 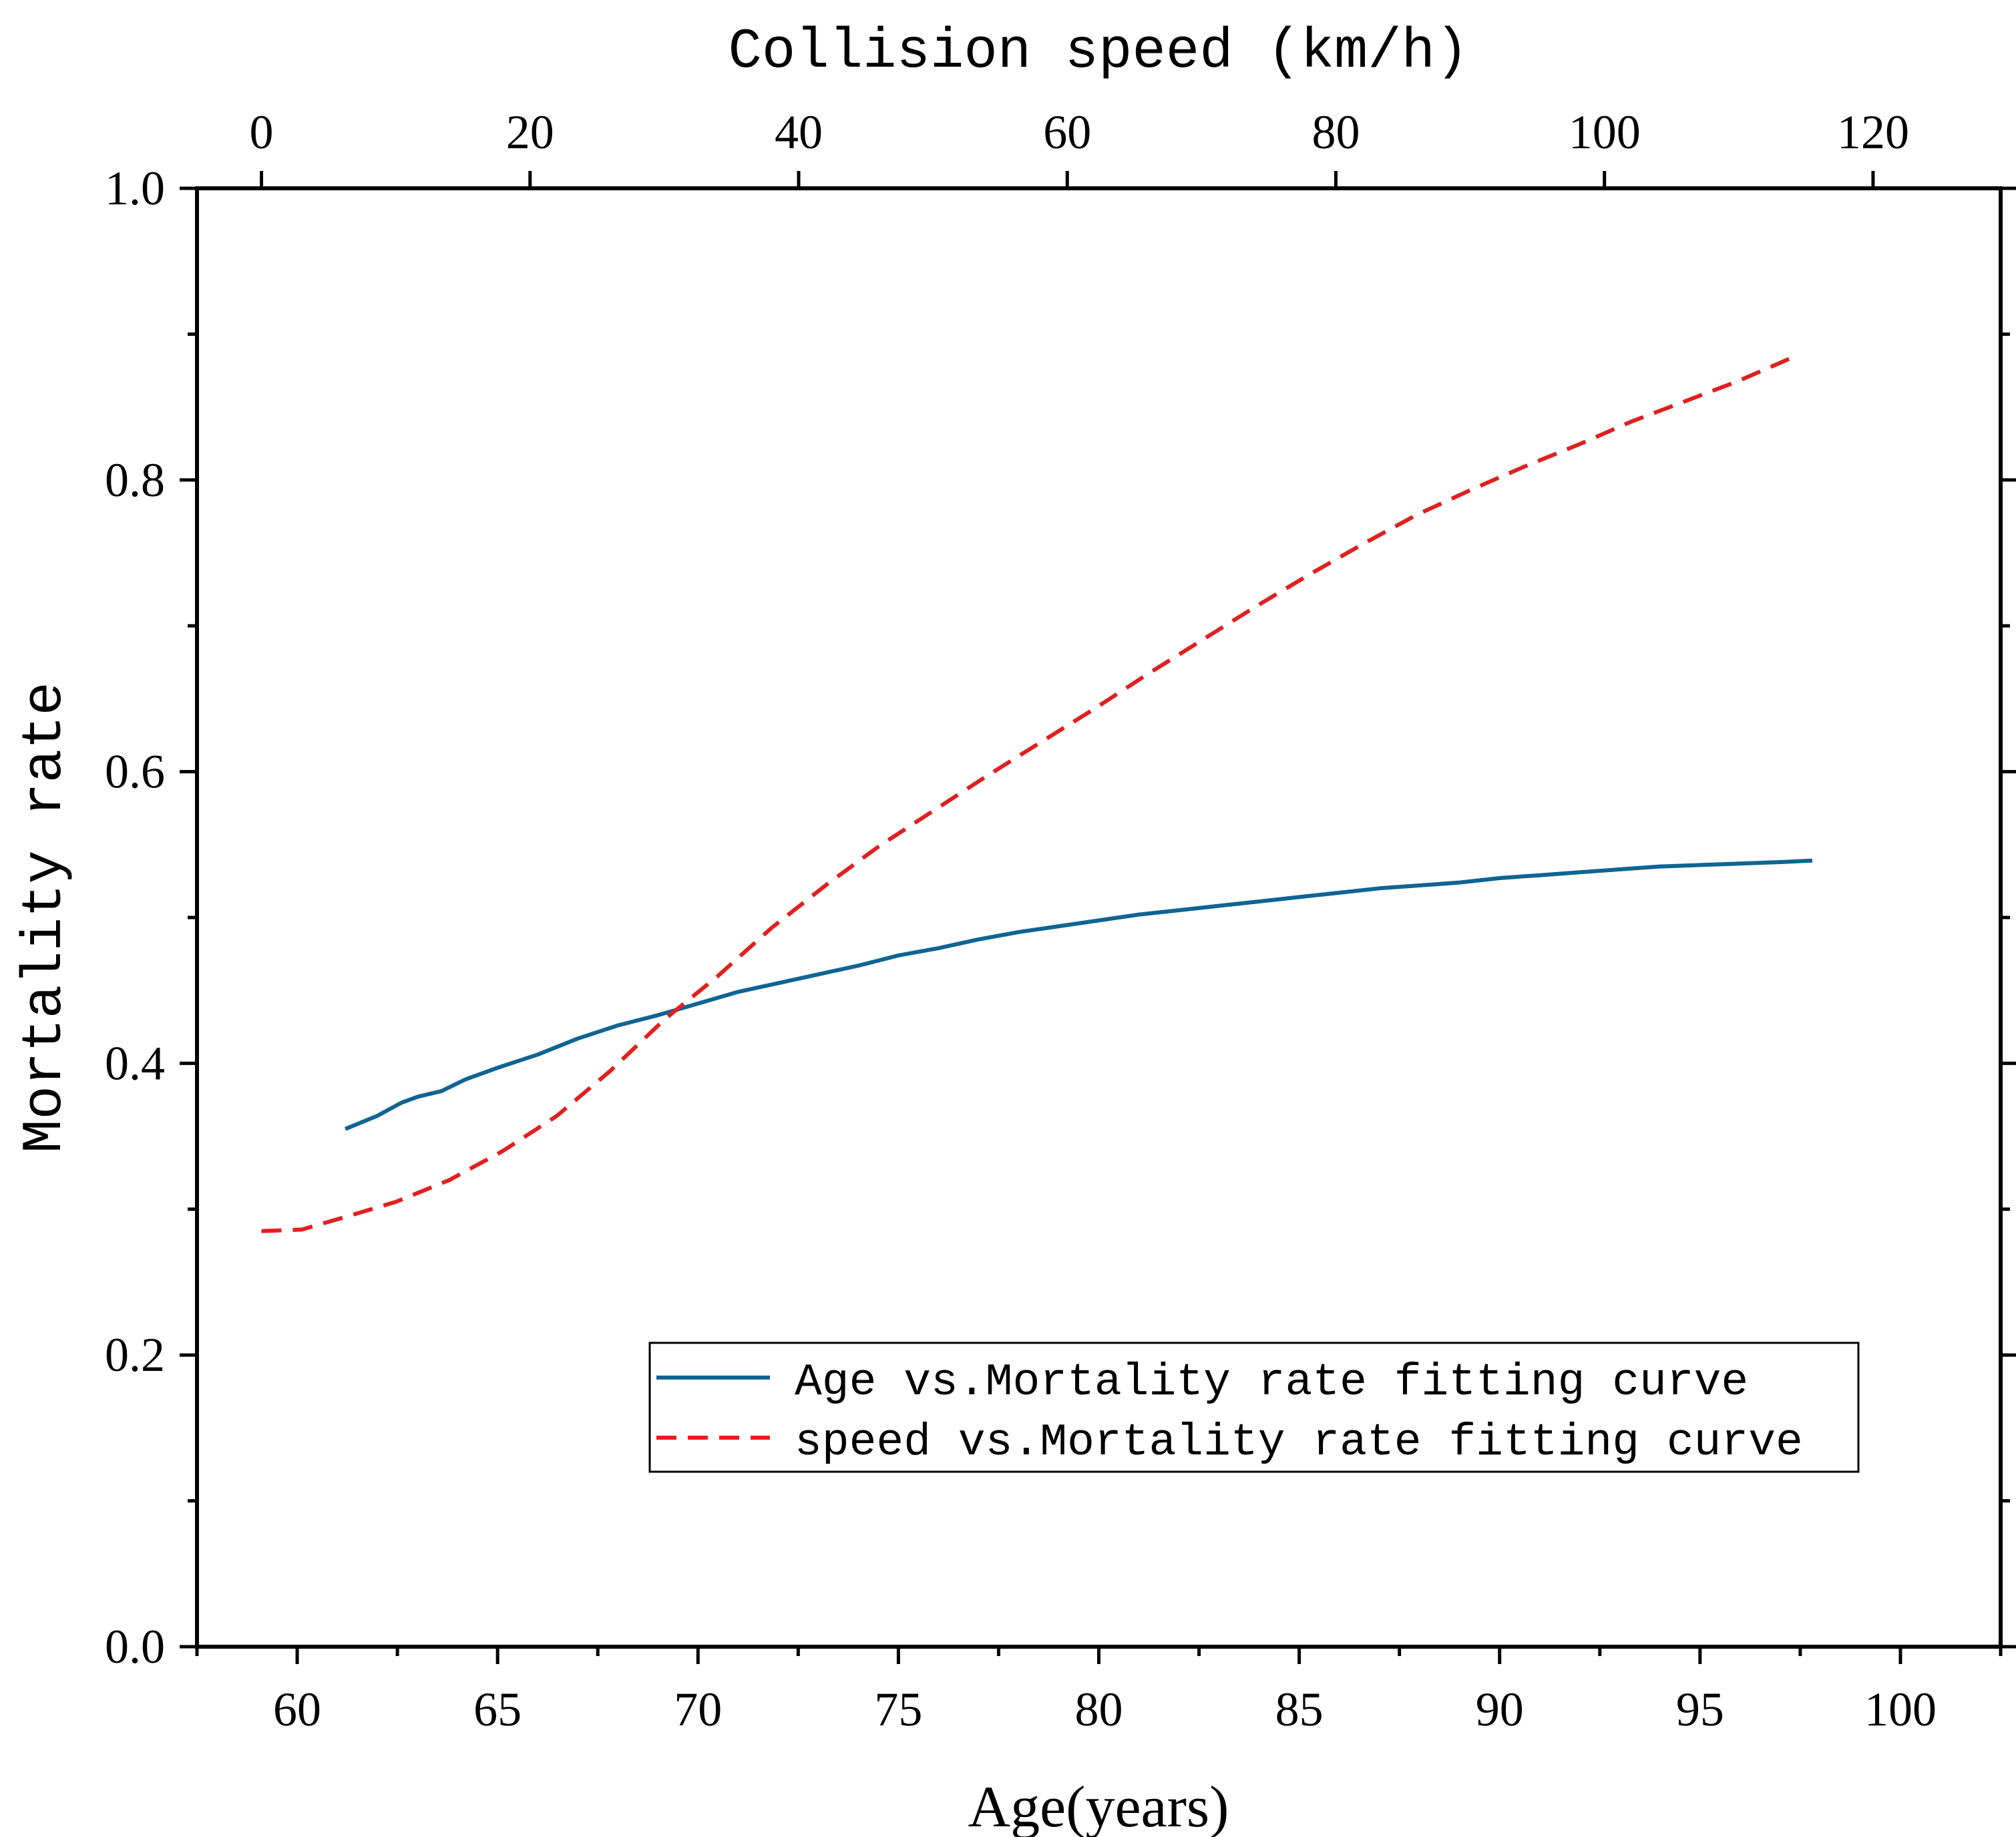 I want to click on x-tick-label: 100, so click(x=1900, y=1709).